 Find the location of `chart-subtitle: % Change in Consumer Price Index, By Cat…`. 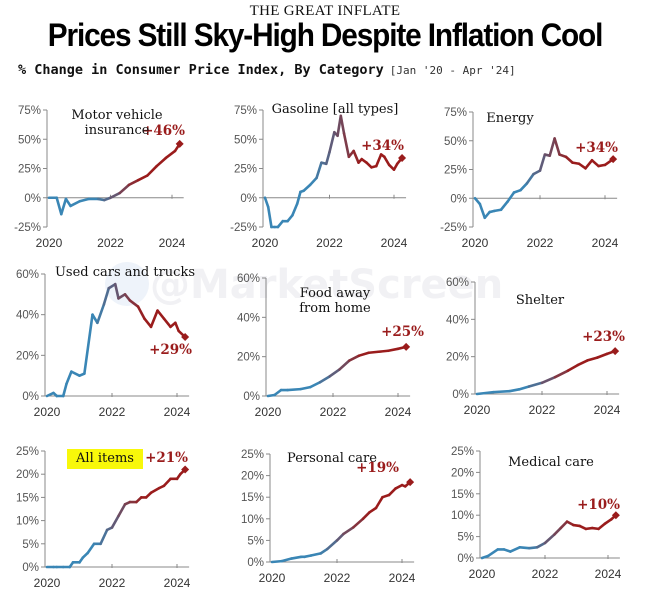

chart-subtitle: % Change in Consumer Price Index, By Cat… is located at coordinates (267, 70).